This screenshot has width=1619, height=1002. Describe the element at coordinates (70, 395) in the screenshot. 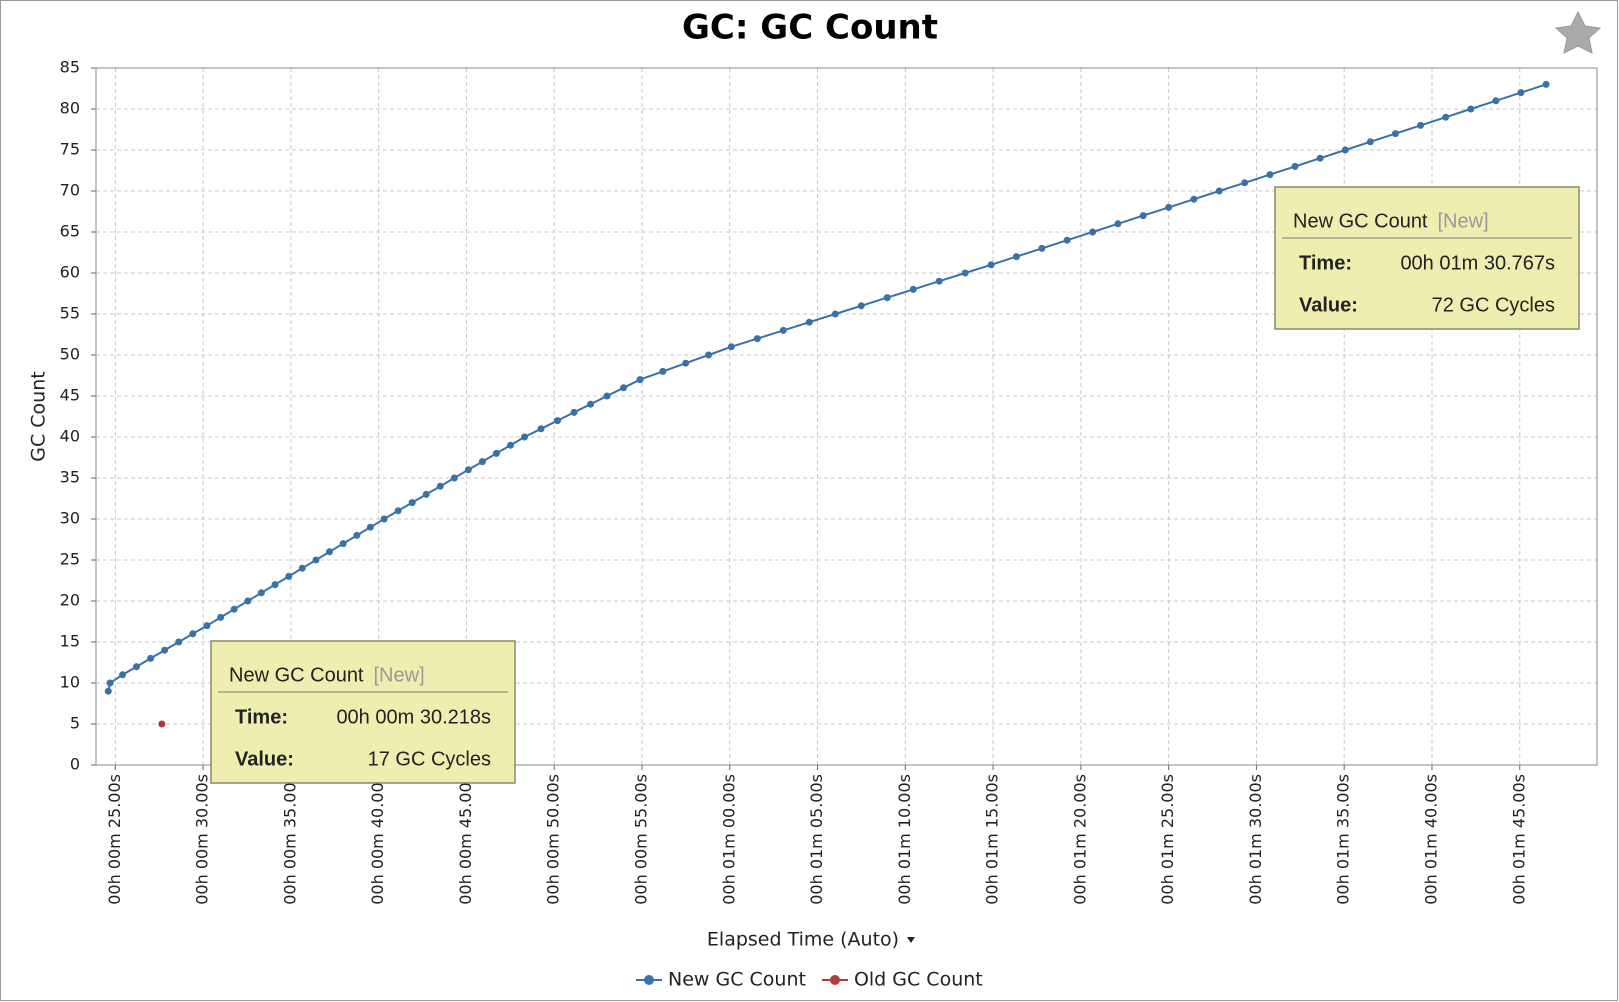

I see `y-tick-label: 45` at that location.